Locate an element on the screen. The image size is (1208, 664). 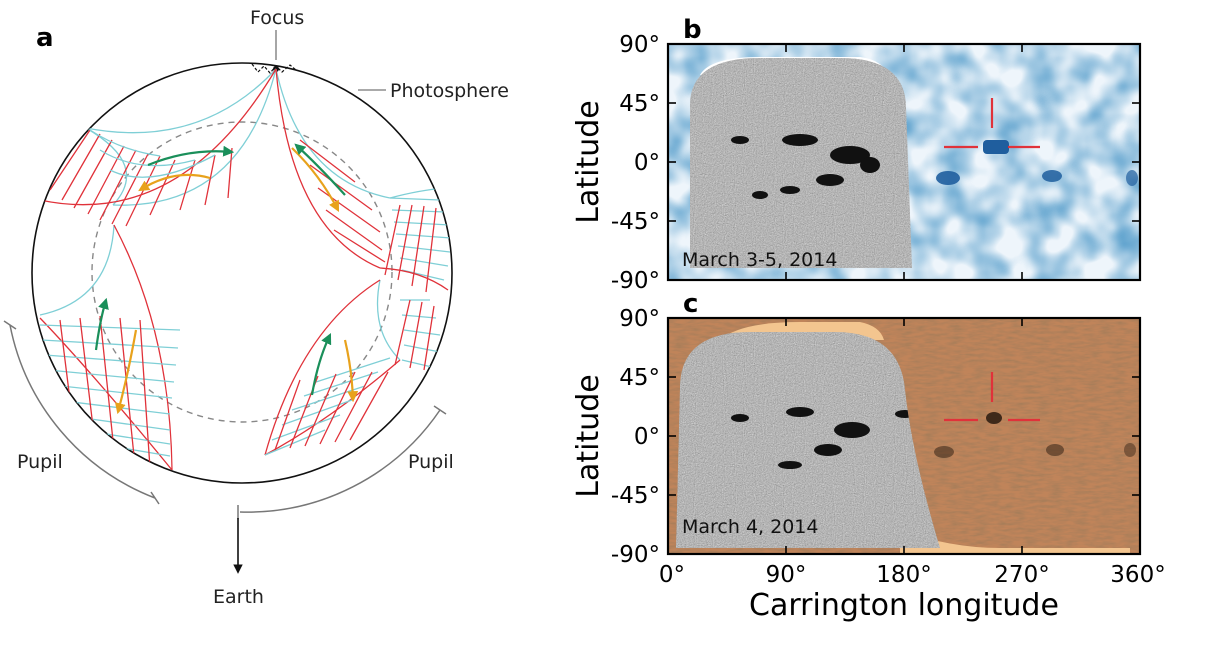
panel-c-ticks is located at coordinates (904, 436).